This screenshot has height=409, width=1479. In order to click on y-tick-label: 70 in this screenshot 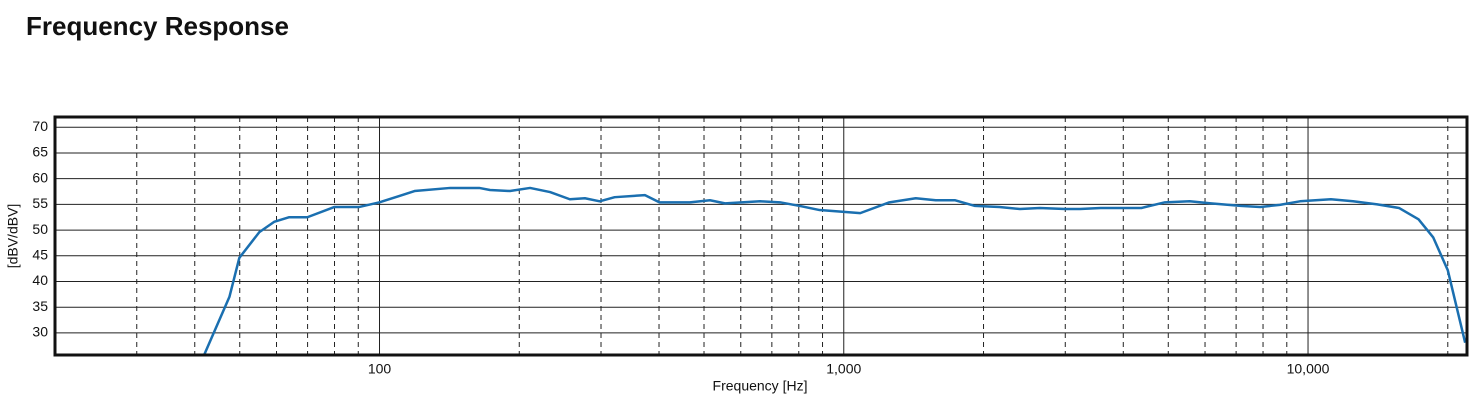, I will do `click(40, 126)`.